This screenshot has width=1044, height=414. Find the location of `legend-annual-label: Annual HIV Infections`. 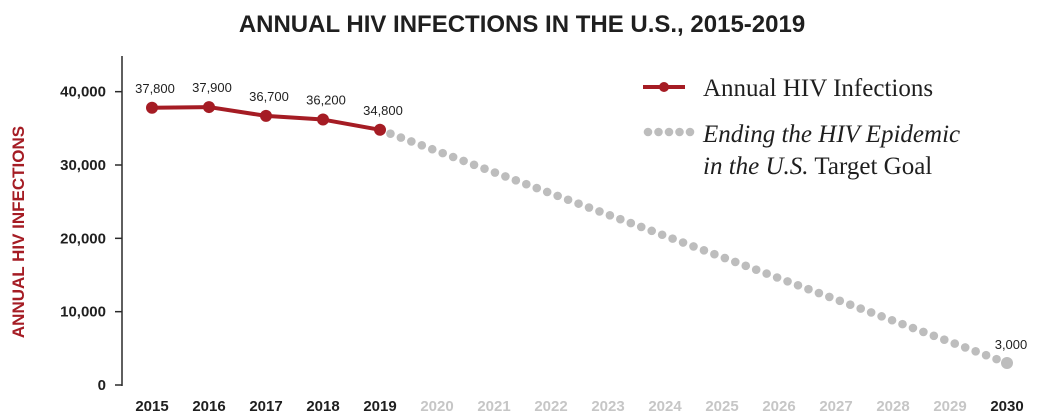

legend-annual-label: Annual HIV Infections is located at coordinates (818, 88).